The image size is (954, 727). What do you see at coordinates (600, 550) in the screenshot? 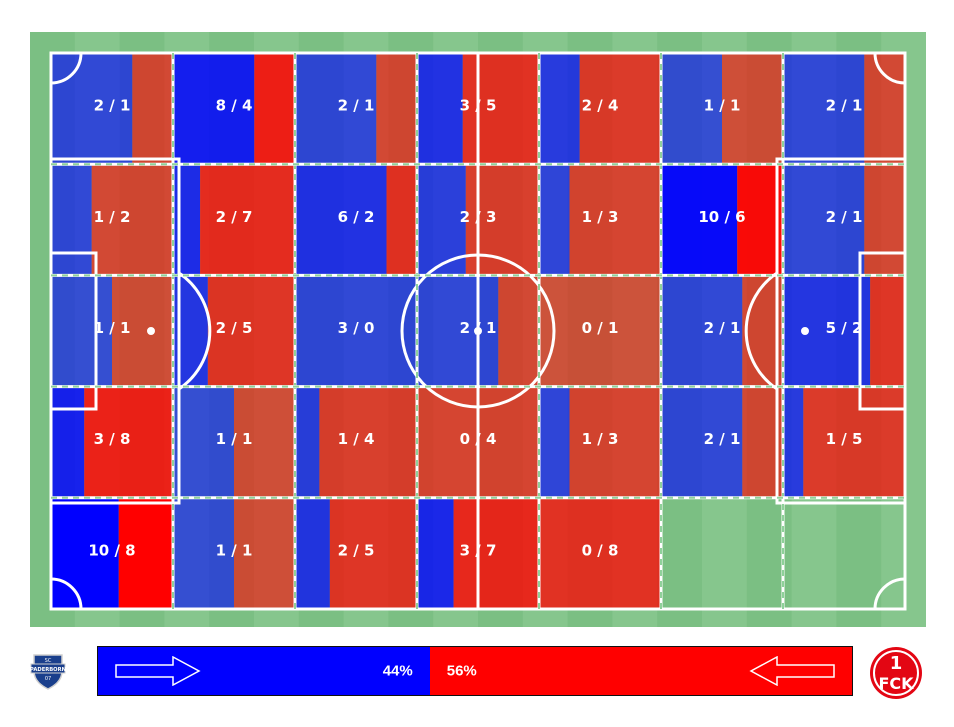
I see `zone-label: 0 / 8` at bounding box center [600, 550].